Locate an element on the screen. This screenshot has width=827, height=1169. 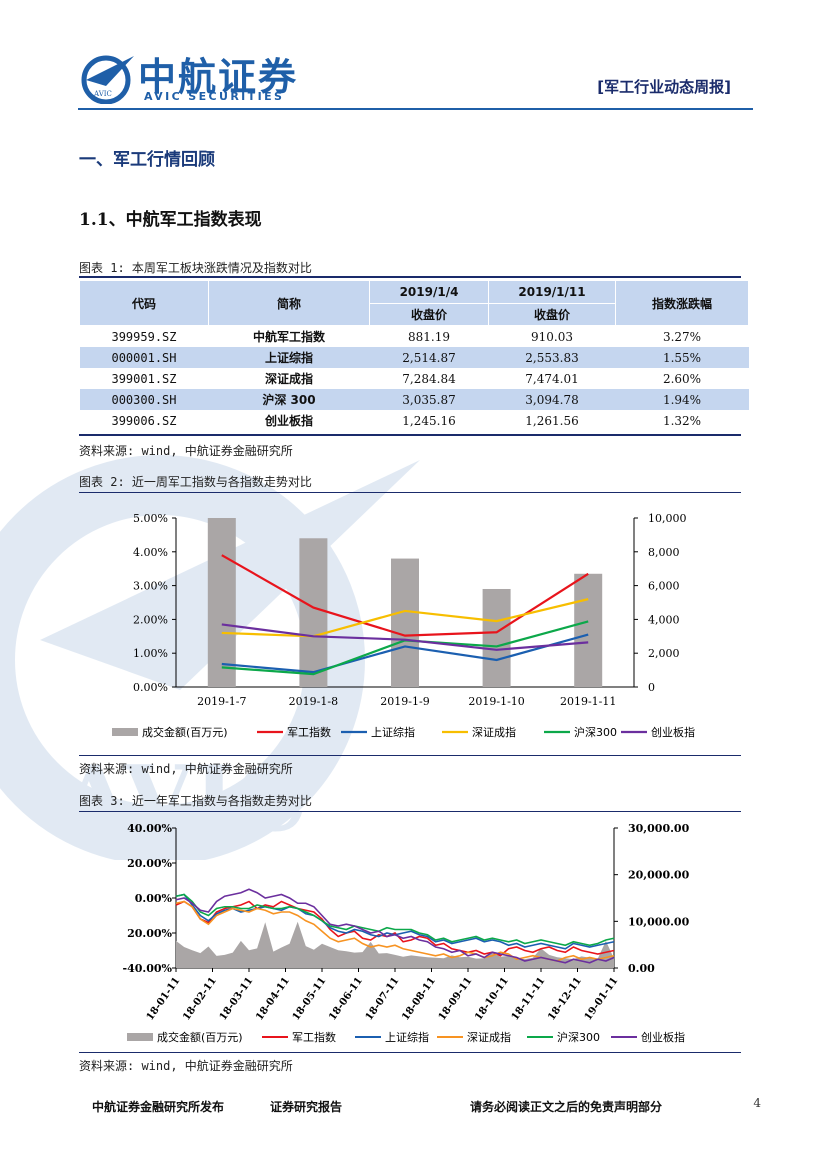
cell-code: 399959.SZ is located at coordinates (144, 336).